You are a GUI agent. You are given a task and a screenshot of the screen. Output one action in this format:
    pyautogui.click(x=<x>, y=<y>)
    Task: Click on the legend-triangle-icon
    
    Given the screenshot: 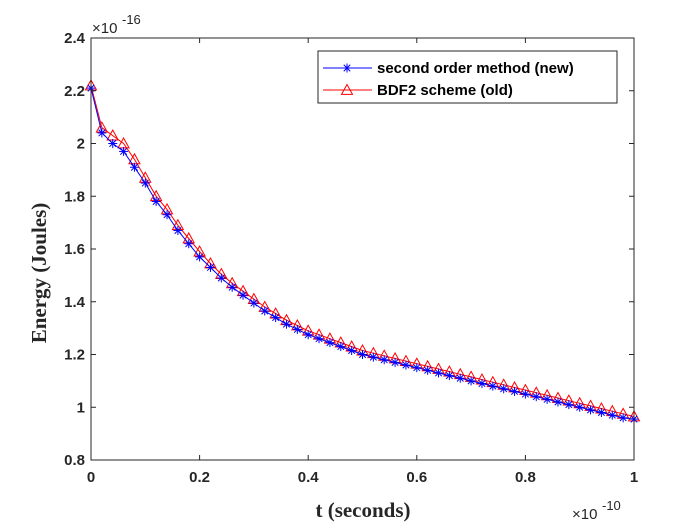 What is the action you would take?
    pyautogui.click(x=347, y=89)
    